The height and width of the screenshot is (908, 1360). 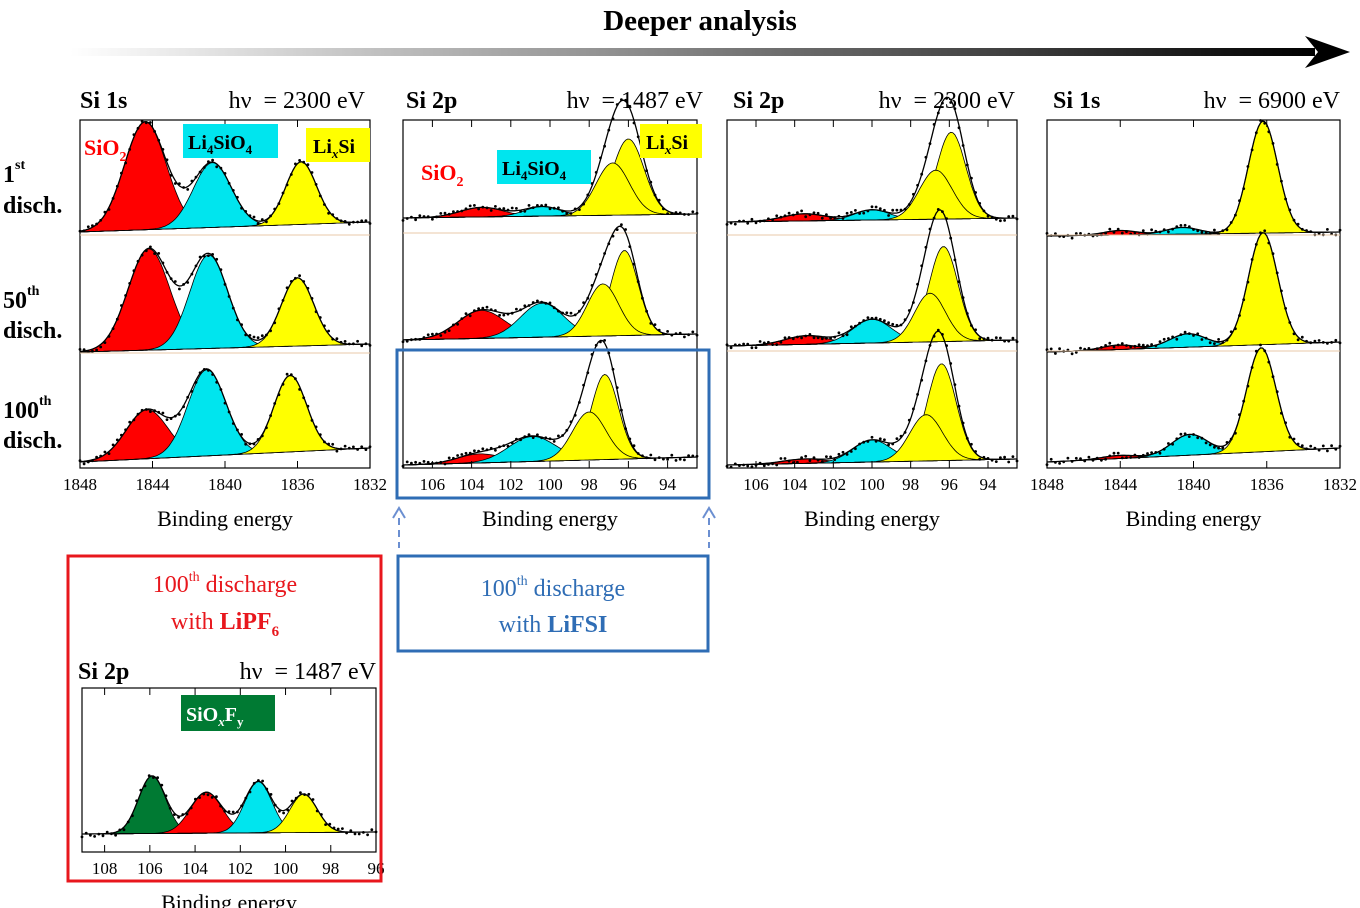 I want to click on lixsi-label: LixSi, so click(x=667, y=144).